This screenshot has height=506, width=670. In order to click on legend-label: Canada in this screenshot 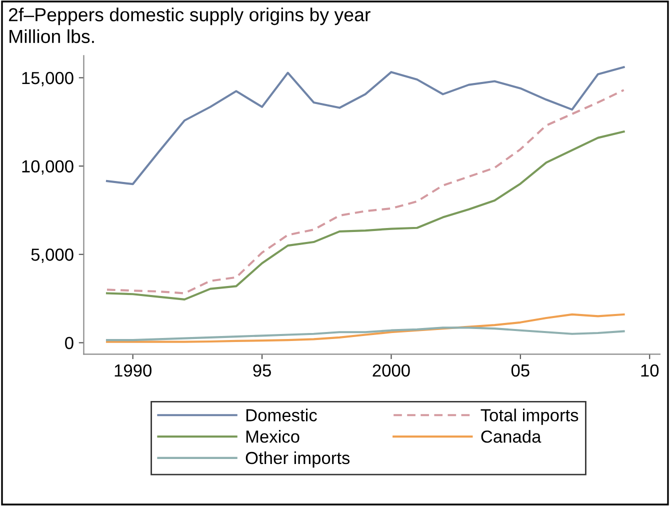, I will do `click(511, 436)`.